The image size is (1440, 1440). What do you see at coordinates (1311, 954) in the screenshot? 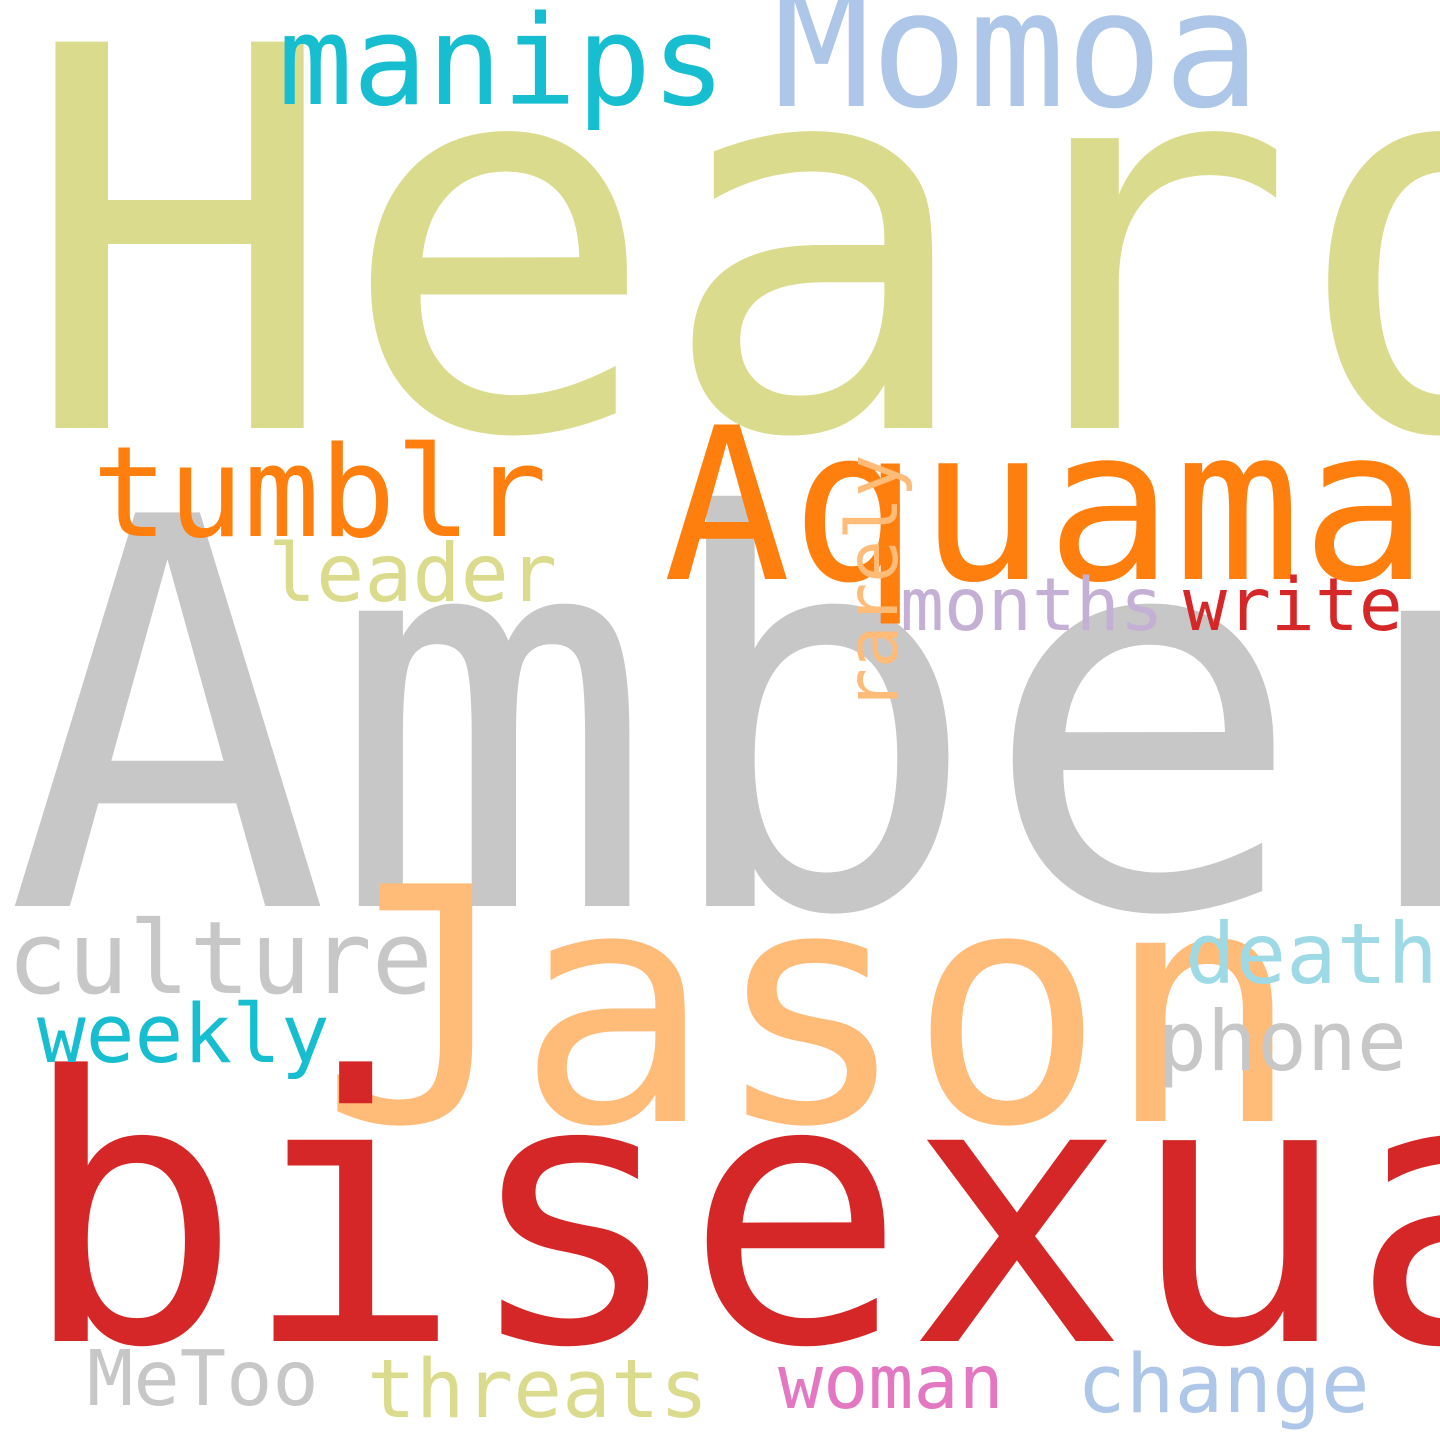
I see `word-death: death` at bounding box center [1311, 954].